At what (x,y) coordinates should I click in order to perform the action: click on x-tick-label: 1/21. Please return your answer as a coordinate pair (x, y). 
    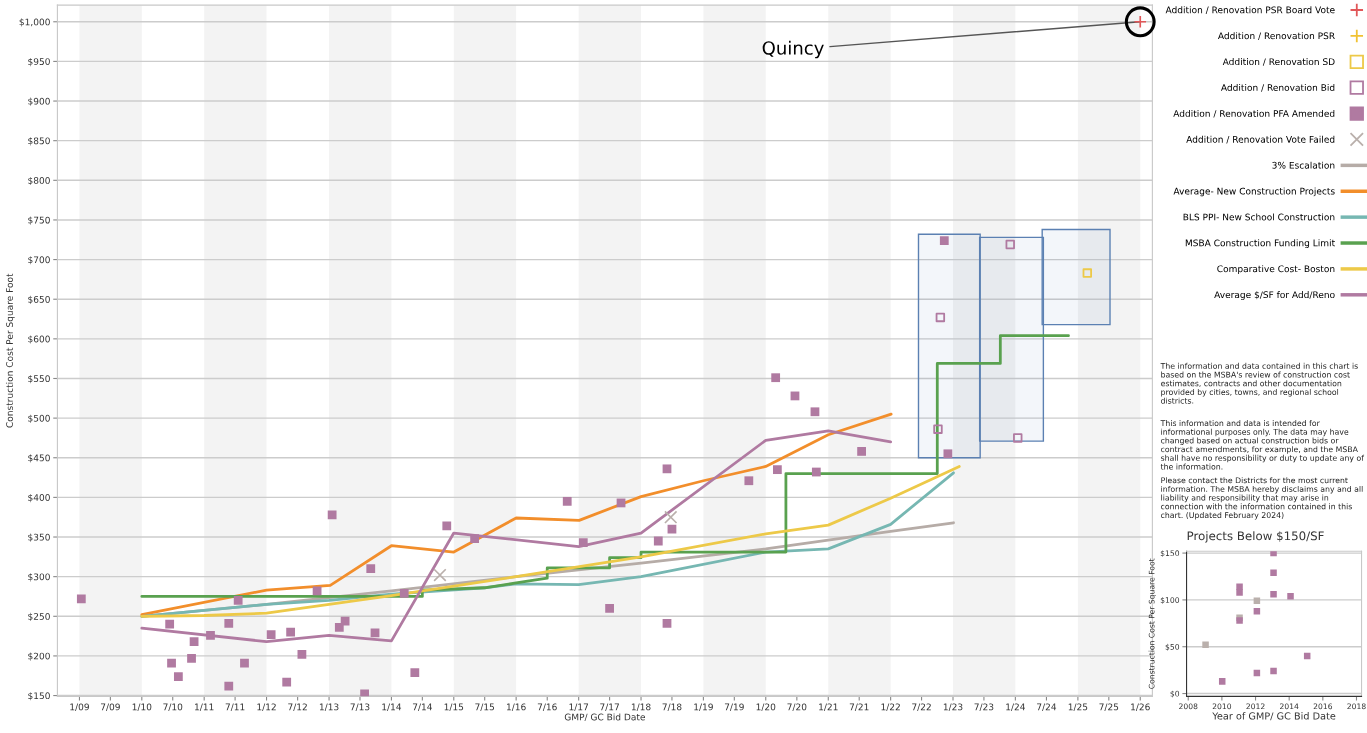
    Looking at the image, I should click on (828, 707).